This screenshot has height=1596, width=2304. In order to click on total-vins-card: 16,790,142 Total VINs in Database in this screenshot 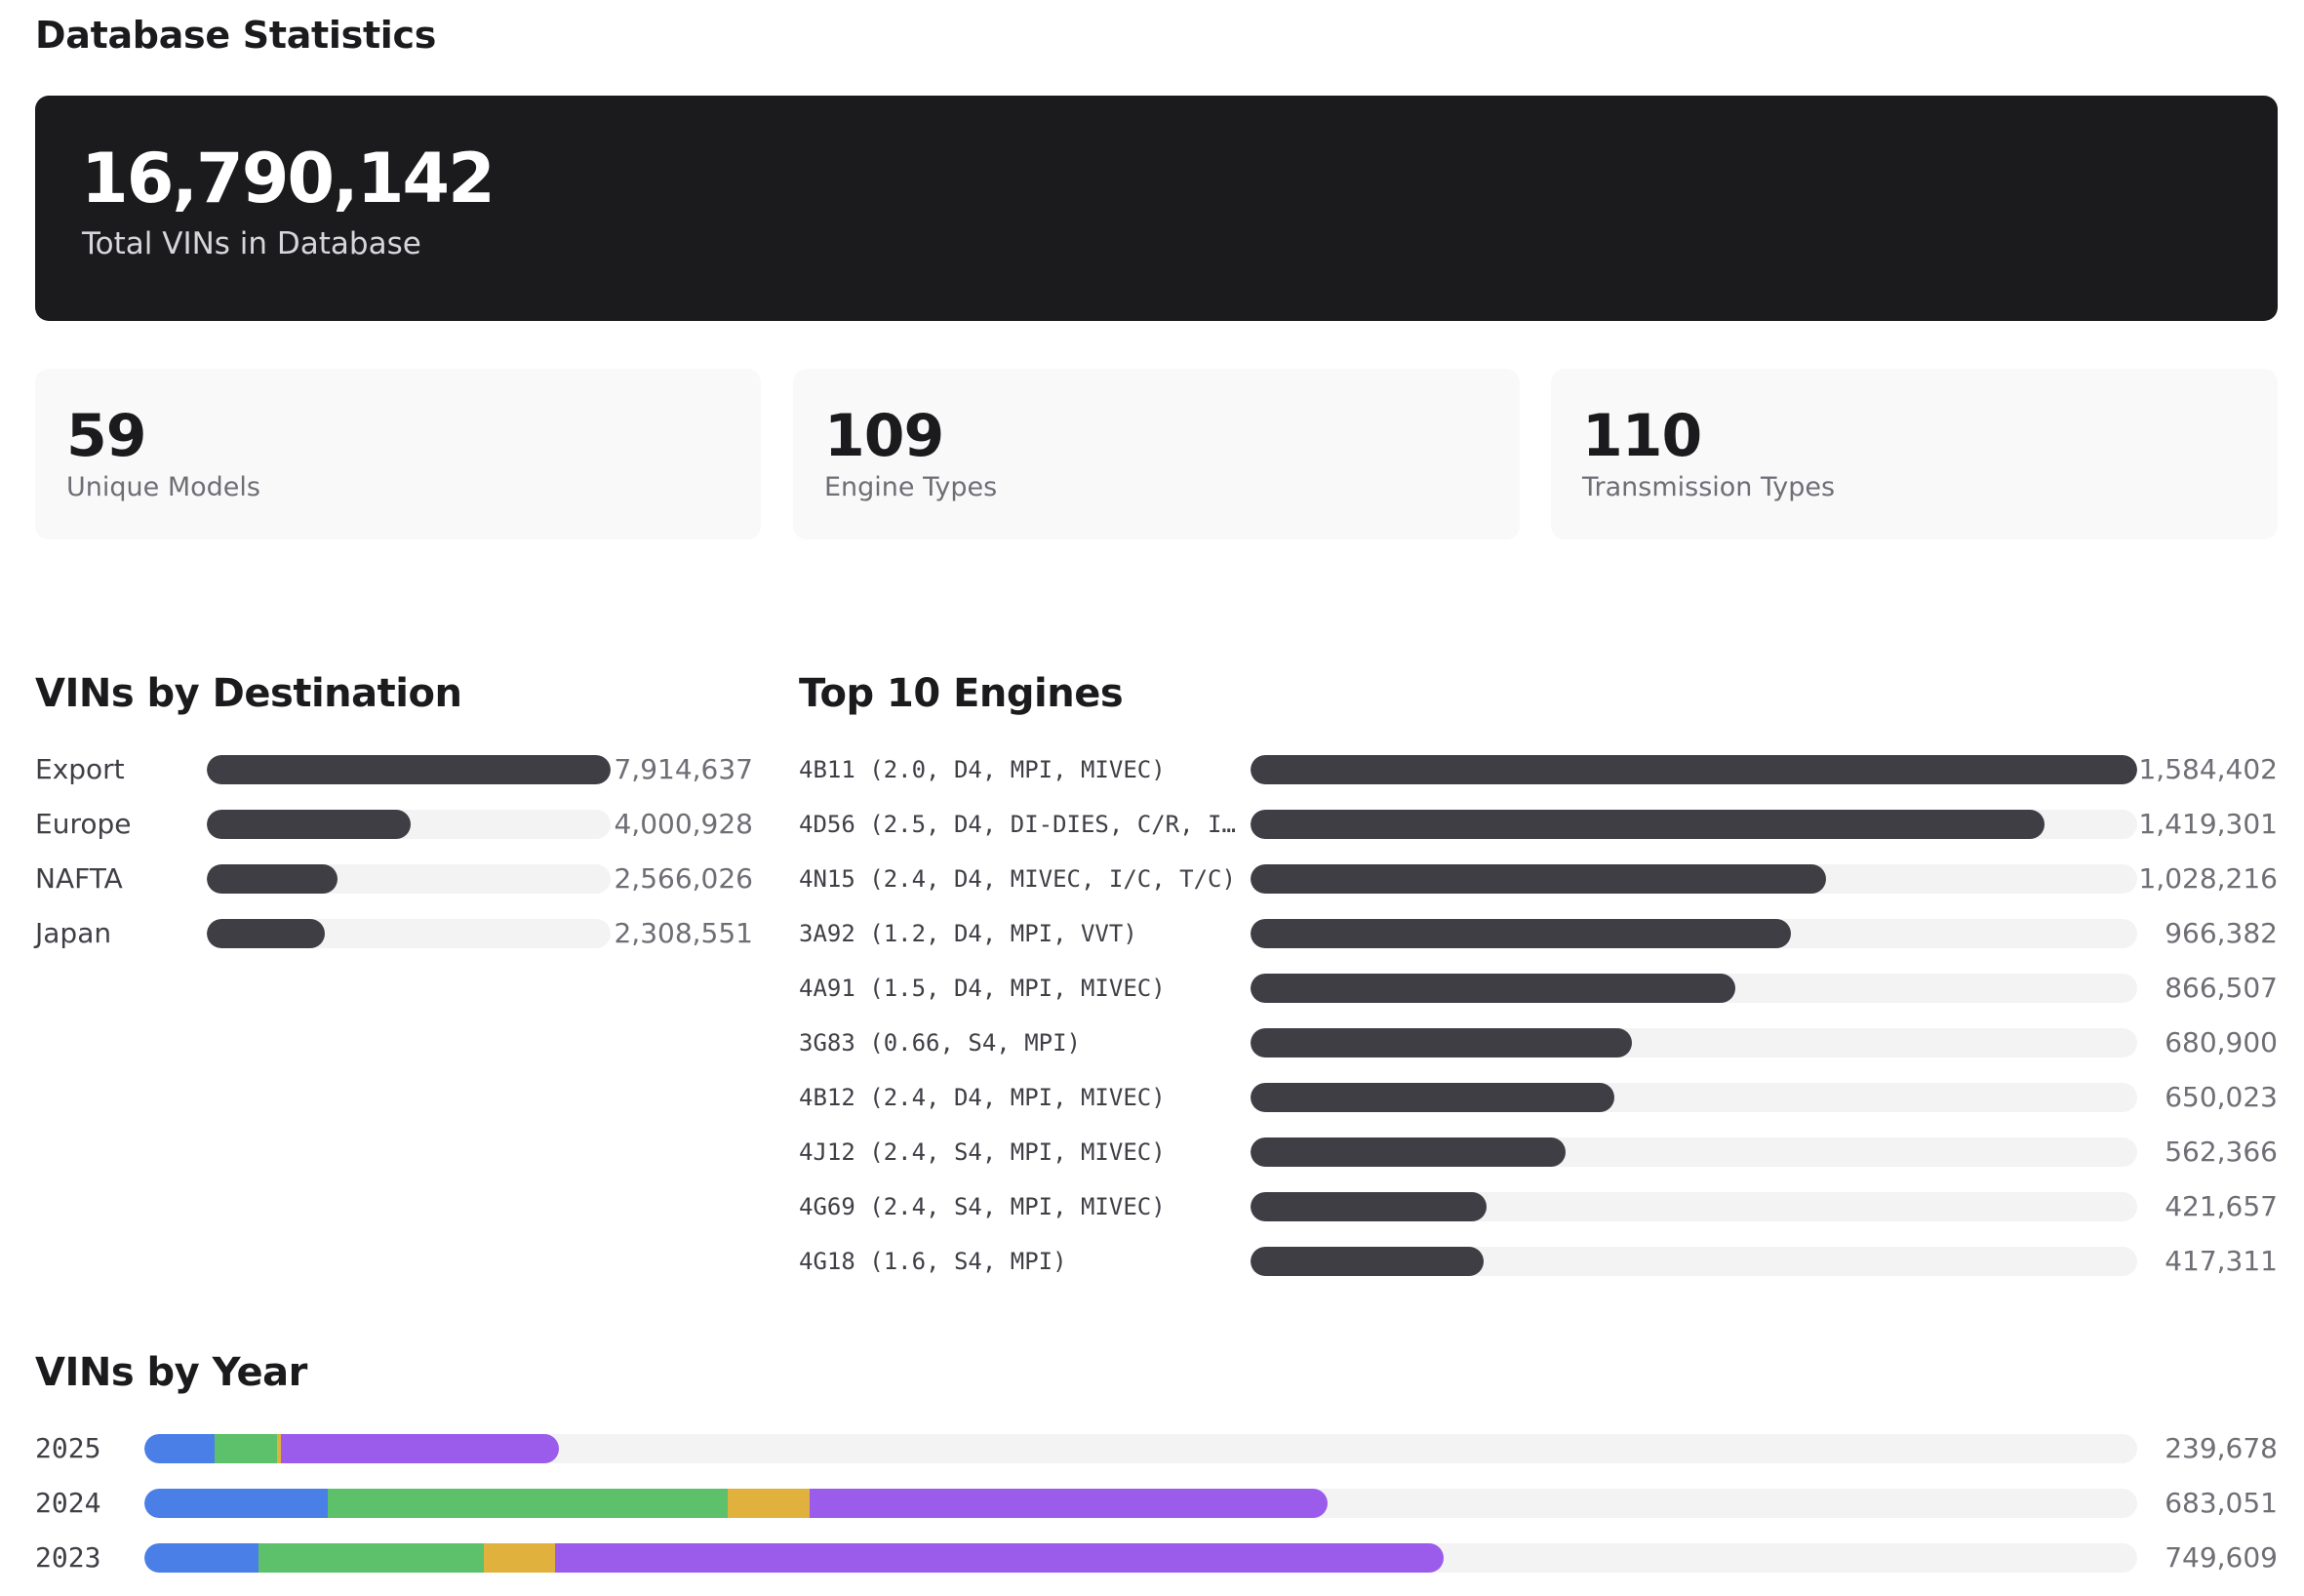, I will do `click(1156, 208)`.